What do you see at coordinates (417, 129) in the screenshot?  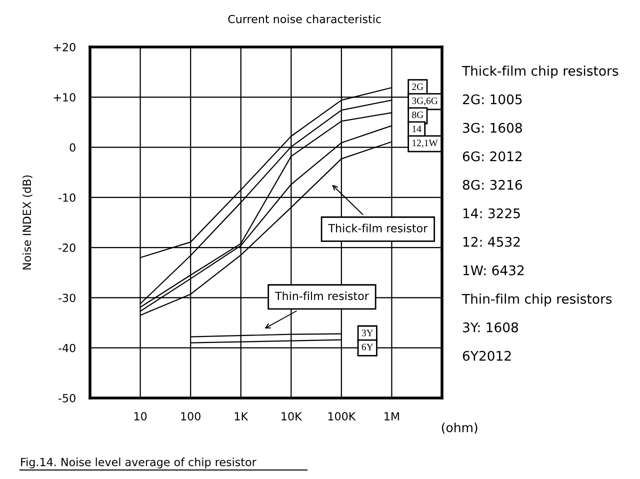 I see `legend-label: 14` at bounding box center [417, 129].